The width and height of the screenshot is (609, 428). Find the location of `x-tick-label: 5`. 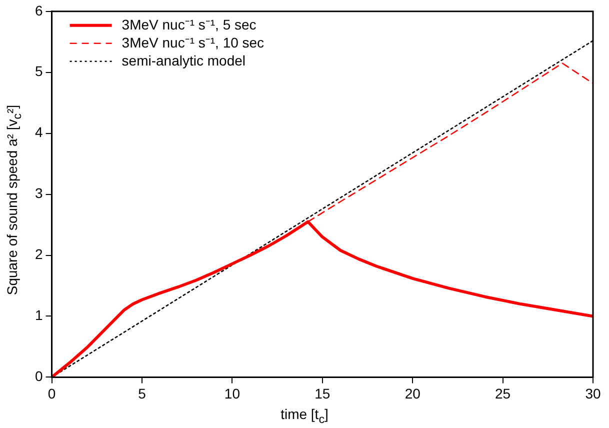

x-tick-label: 5 is located at coordinates (142, 393).